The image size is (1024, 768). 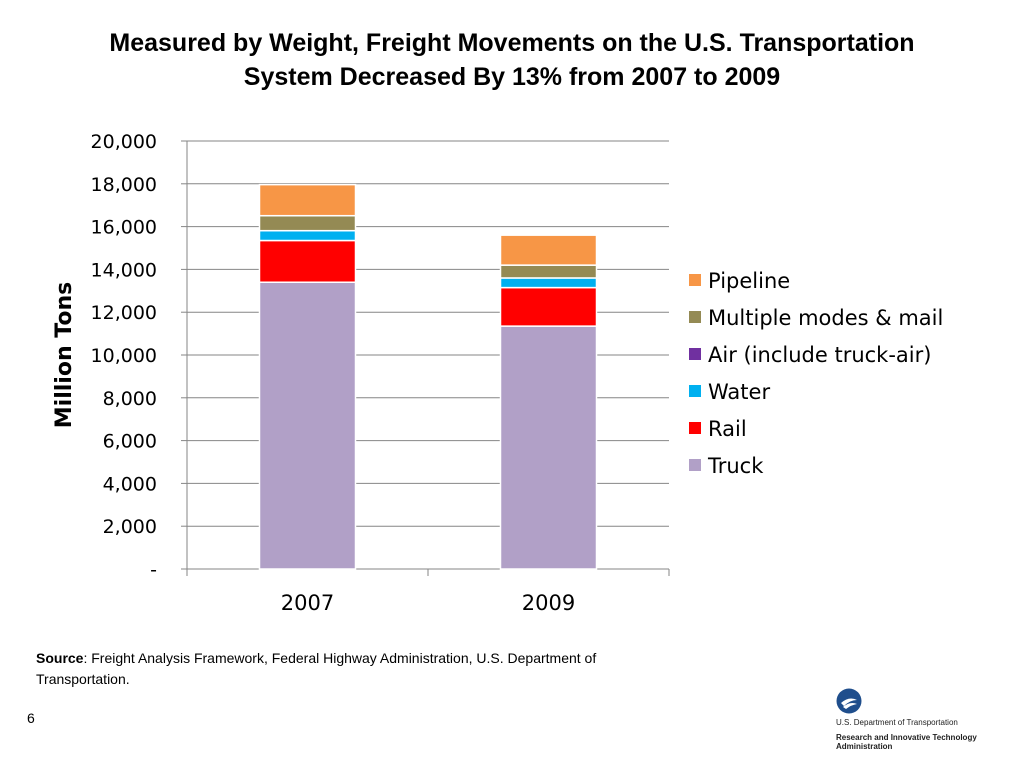 What do you see at coordinates (124, 142) in the screenshot?
I see `y-tick-label: 20,000` at bounding box center [124, 142].